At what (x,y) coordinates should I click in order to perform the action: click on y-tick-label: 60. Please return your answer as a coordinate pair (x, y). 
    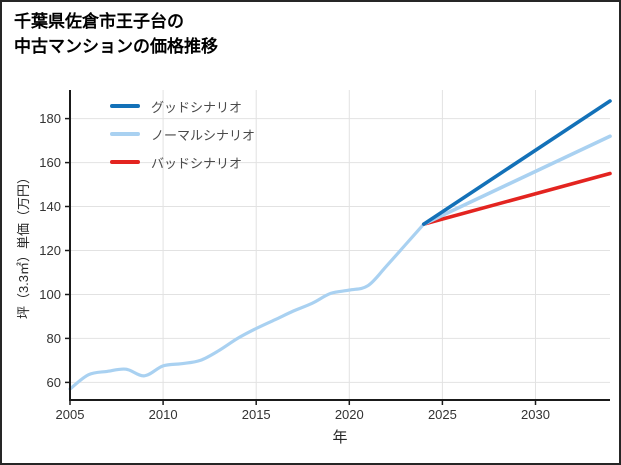
    Looking at the image, I should click on (54, 382).